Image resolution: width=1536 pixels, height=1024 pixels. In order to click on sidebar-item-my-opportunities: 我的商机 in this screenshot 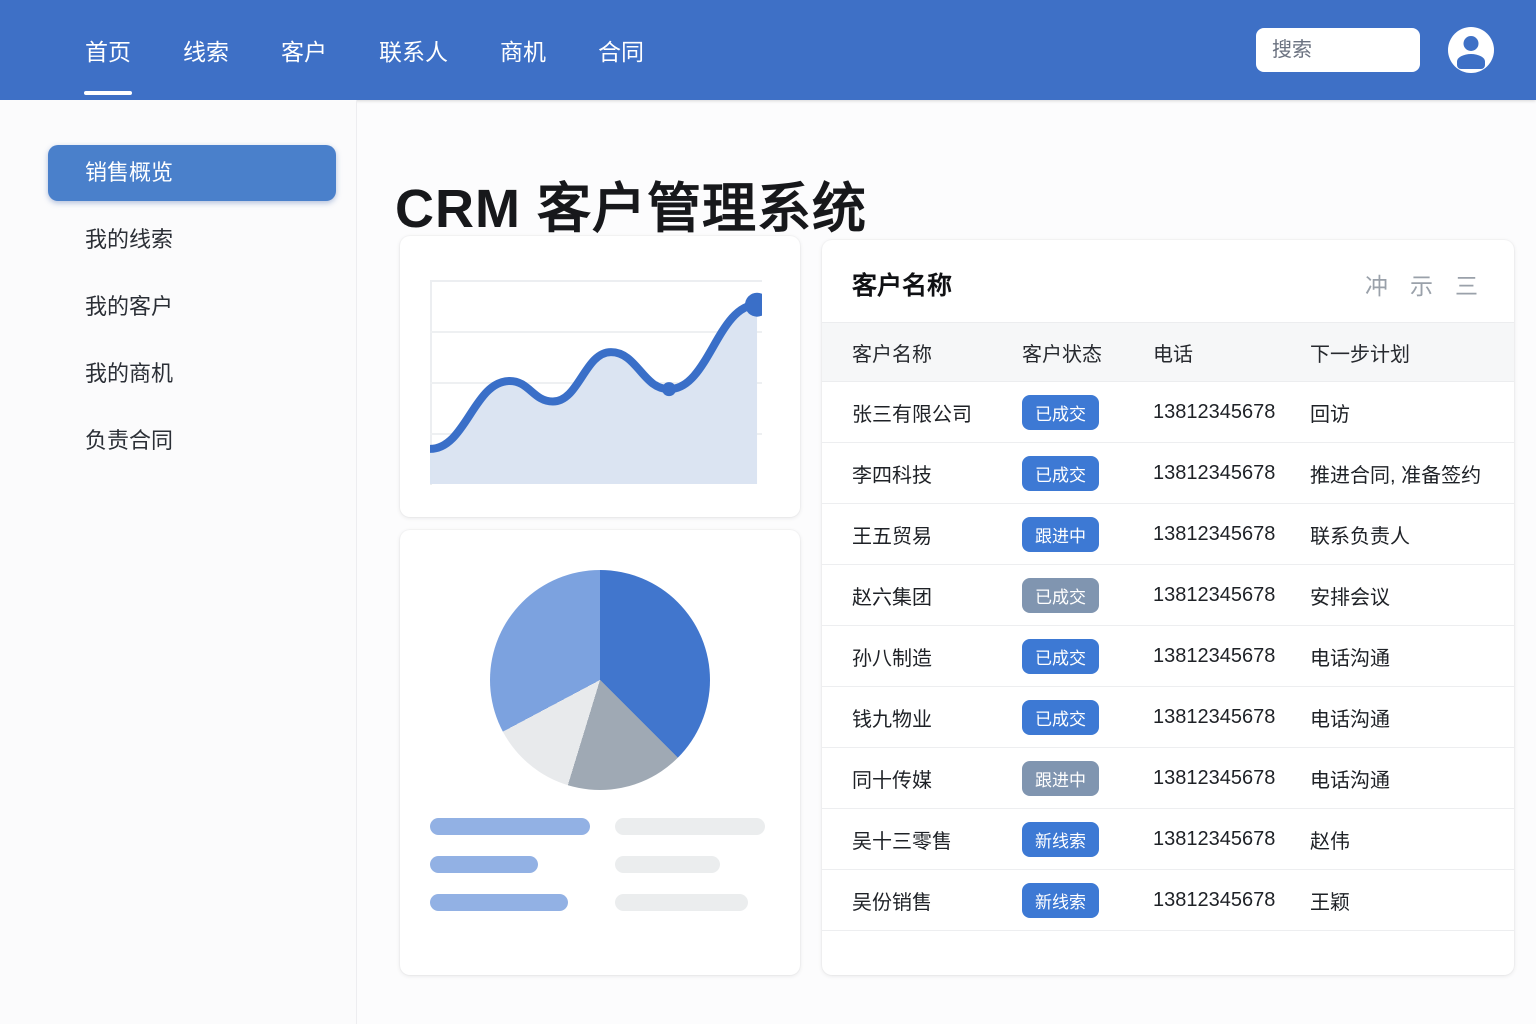, I will do `click(129, 373)`.